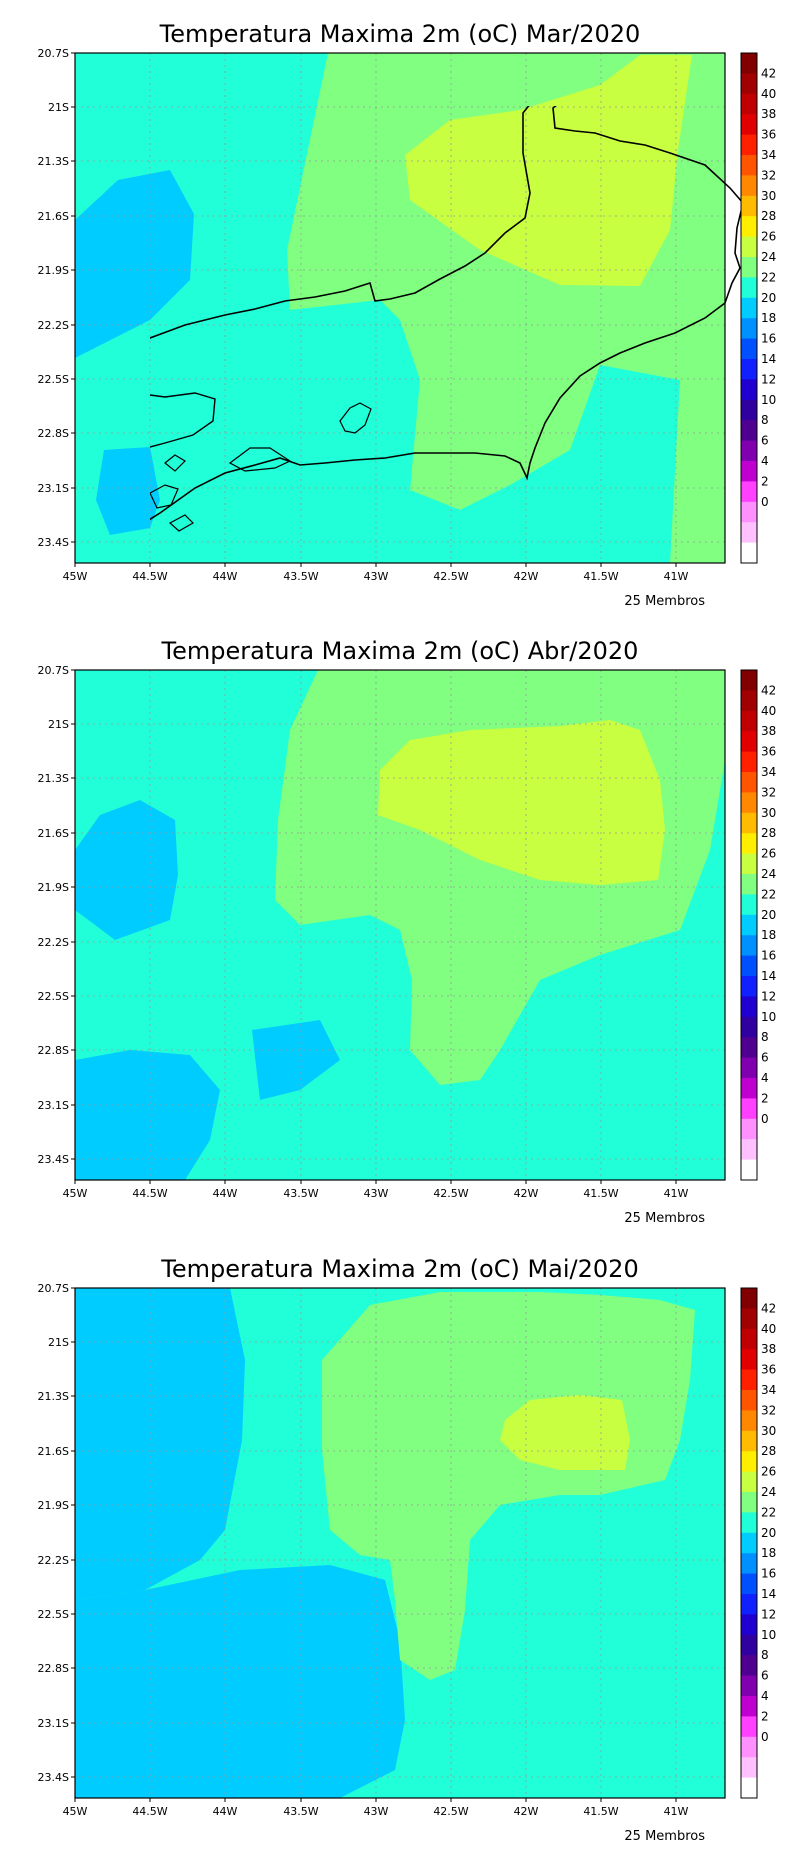 Image resolution: width=800 pixels, height=1858 pixels. What do you see at coordinates (183, 420) in the screenshot?
I see `state-border` at bounding box center [183, 420].